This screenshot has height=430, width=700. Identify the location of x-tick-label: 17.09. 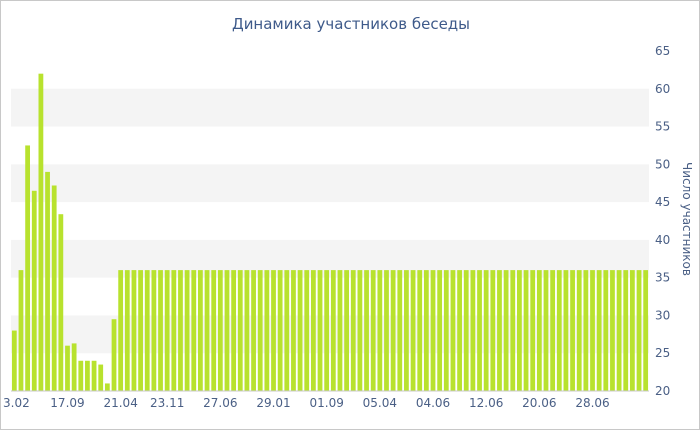
(67, 403).